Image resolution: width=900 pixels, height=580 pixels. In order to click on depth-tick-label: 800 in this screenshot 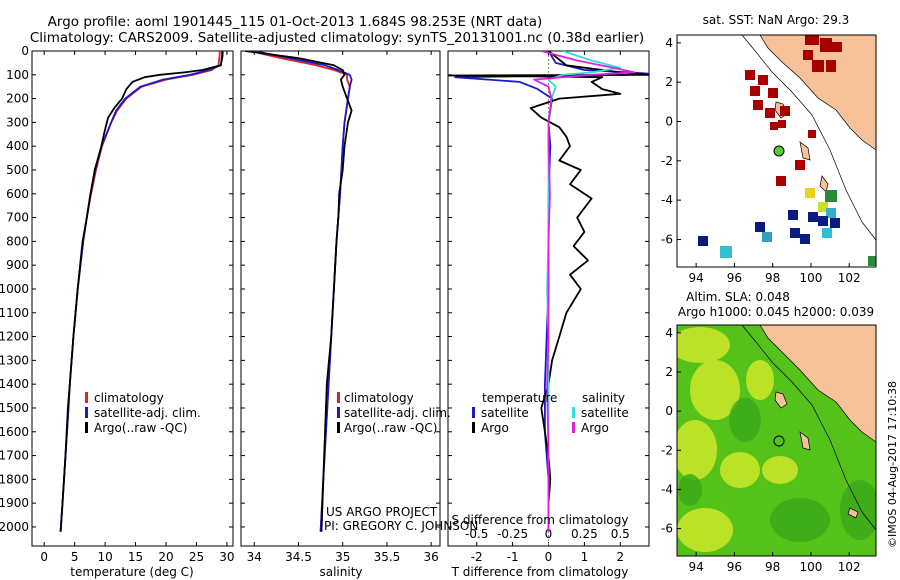, I will do `click(17, 241)`.